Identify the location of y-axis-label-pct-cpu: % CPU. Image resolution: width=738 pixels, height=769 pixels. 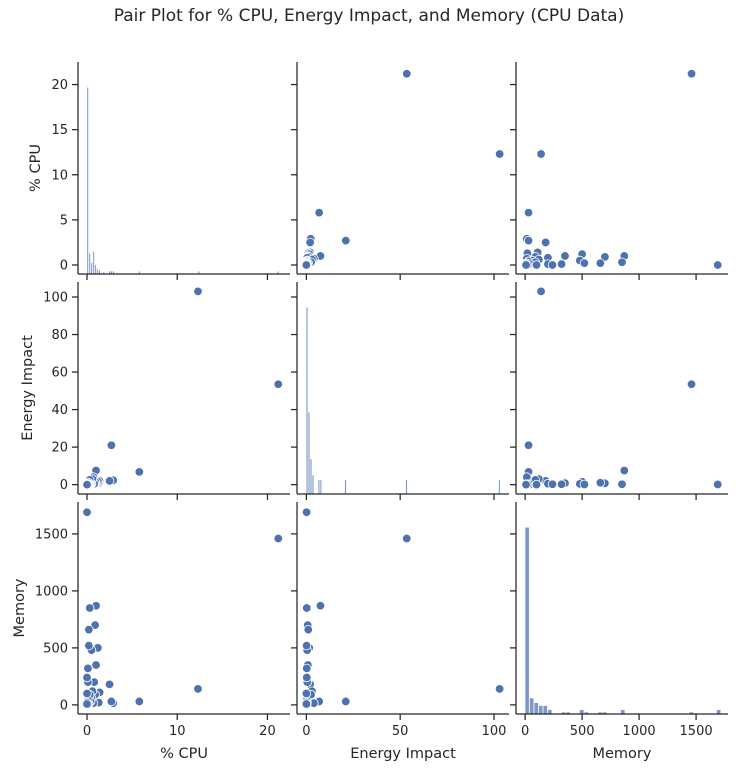
(36, 168).